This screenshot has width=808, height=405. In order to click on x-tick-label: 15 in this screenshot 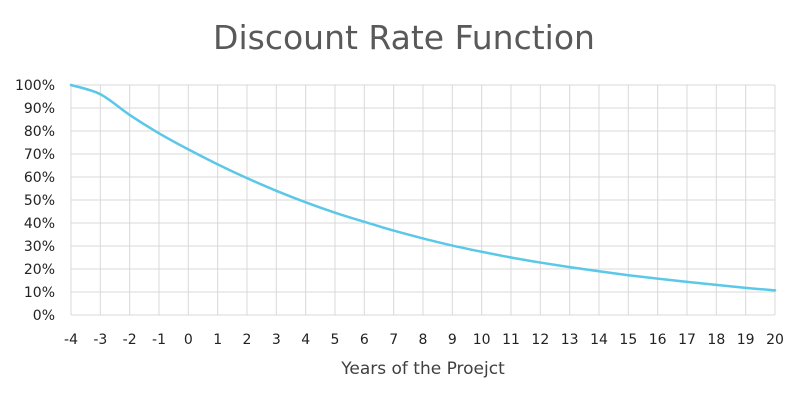, I will do `click(628, 340)`.